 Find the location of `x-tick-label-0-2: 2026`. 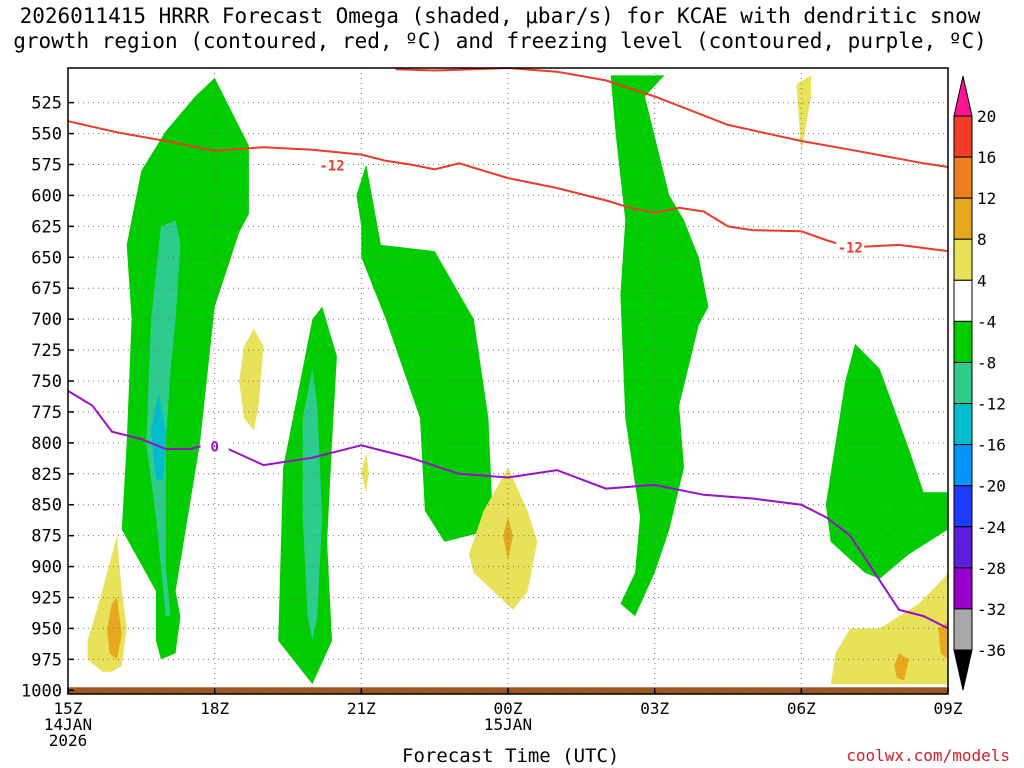

x-tick-label-0-2: 2026 is located at coordinates (68, 740).